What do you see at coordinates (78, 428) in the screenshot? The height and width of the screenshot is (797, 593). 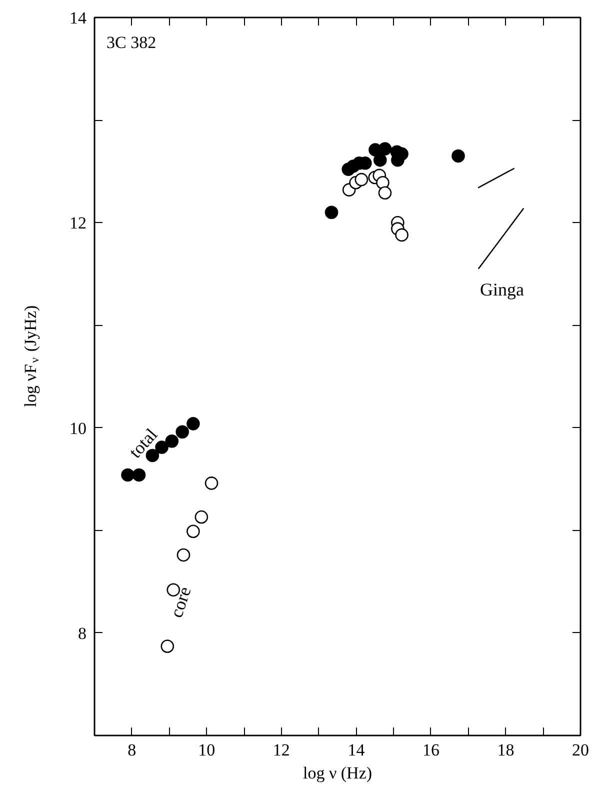 I see `y-tick-label: 10` at bounding box center [78, 428].